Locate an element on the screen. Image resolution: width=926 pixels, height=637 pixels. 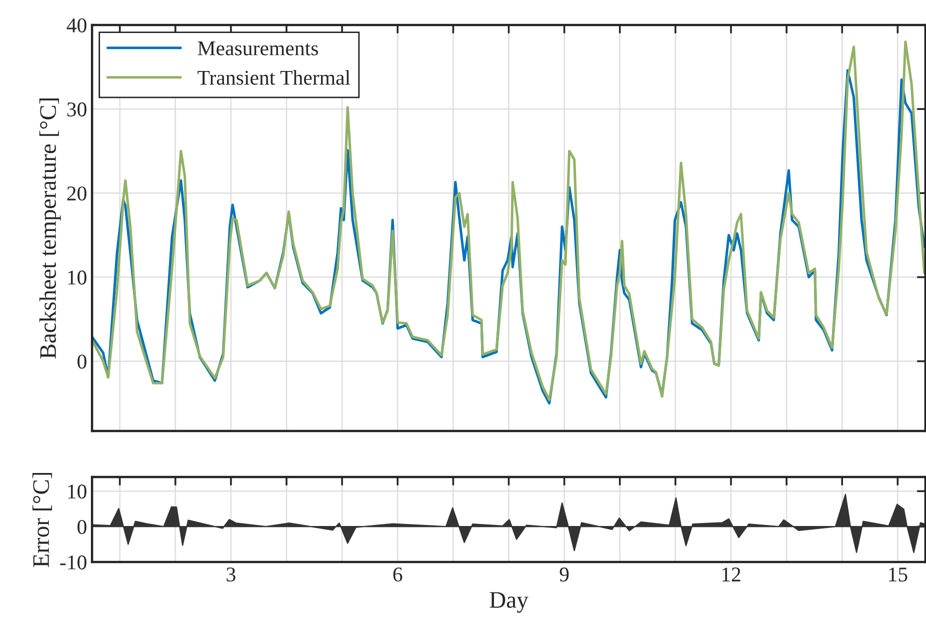
y-tick-label: -10 is located at coordinates (73, 562).